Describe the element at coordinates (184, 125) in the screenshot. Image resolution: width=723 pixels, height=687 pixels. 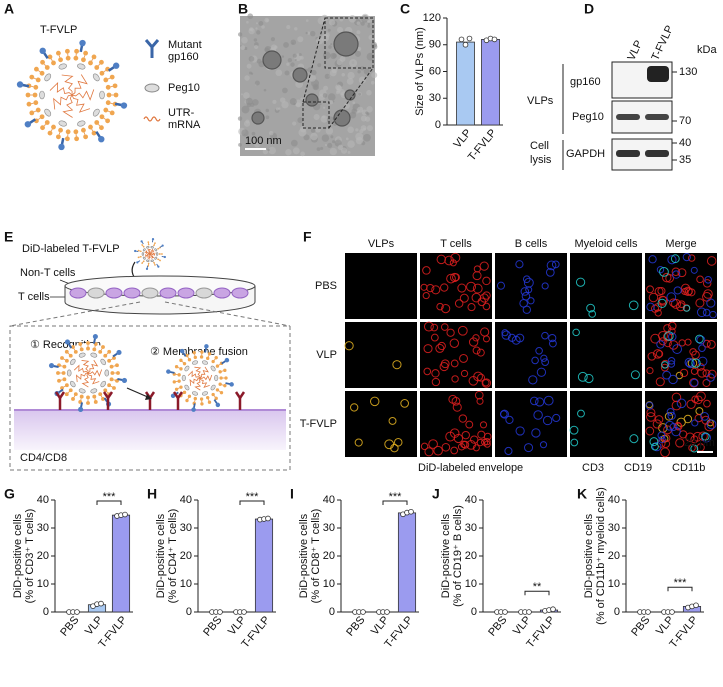
I see `legend-text: mRNA` at that location.